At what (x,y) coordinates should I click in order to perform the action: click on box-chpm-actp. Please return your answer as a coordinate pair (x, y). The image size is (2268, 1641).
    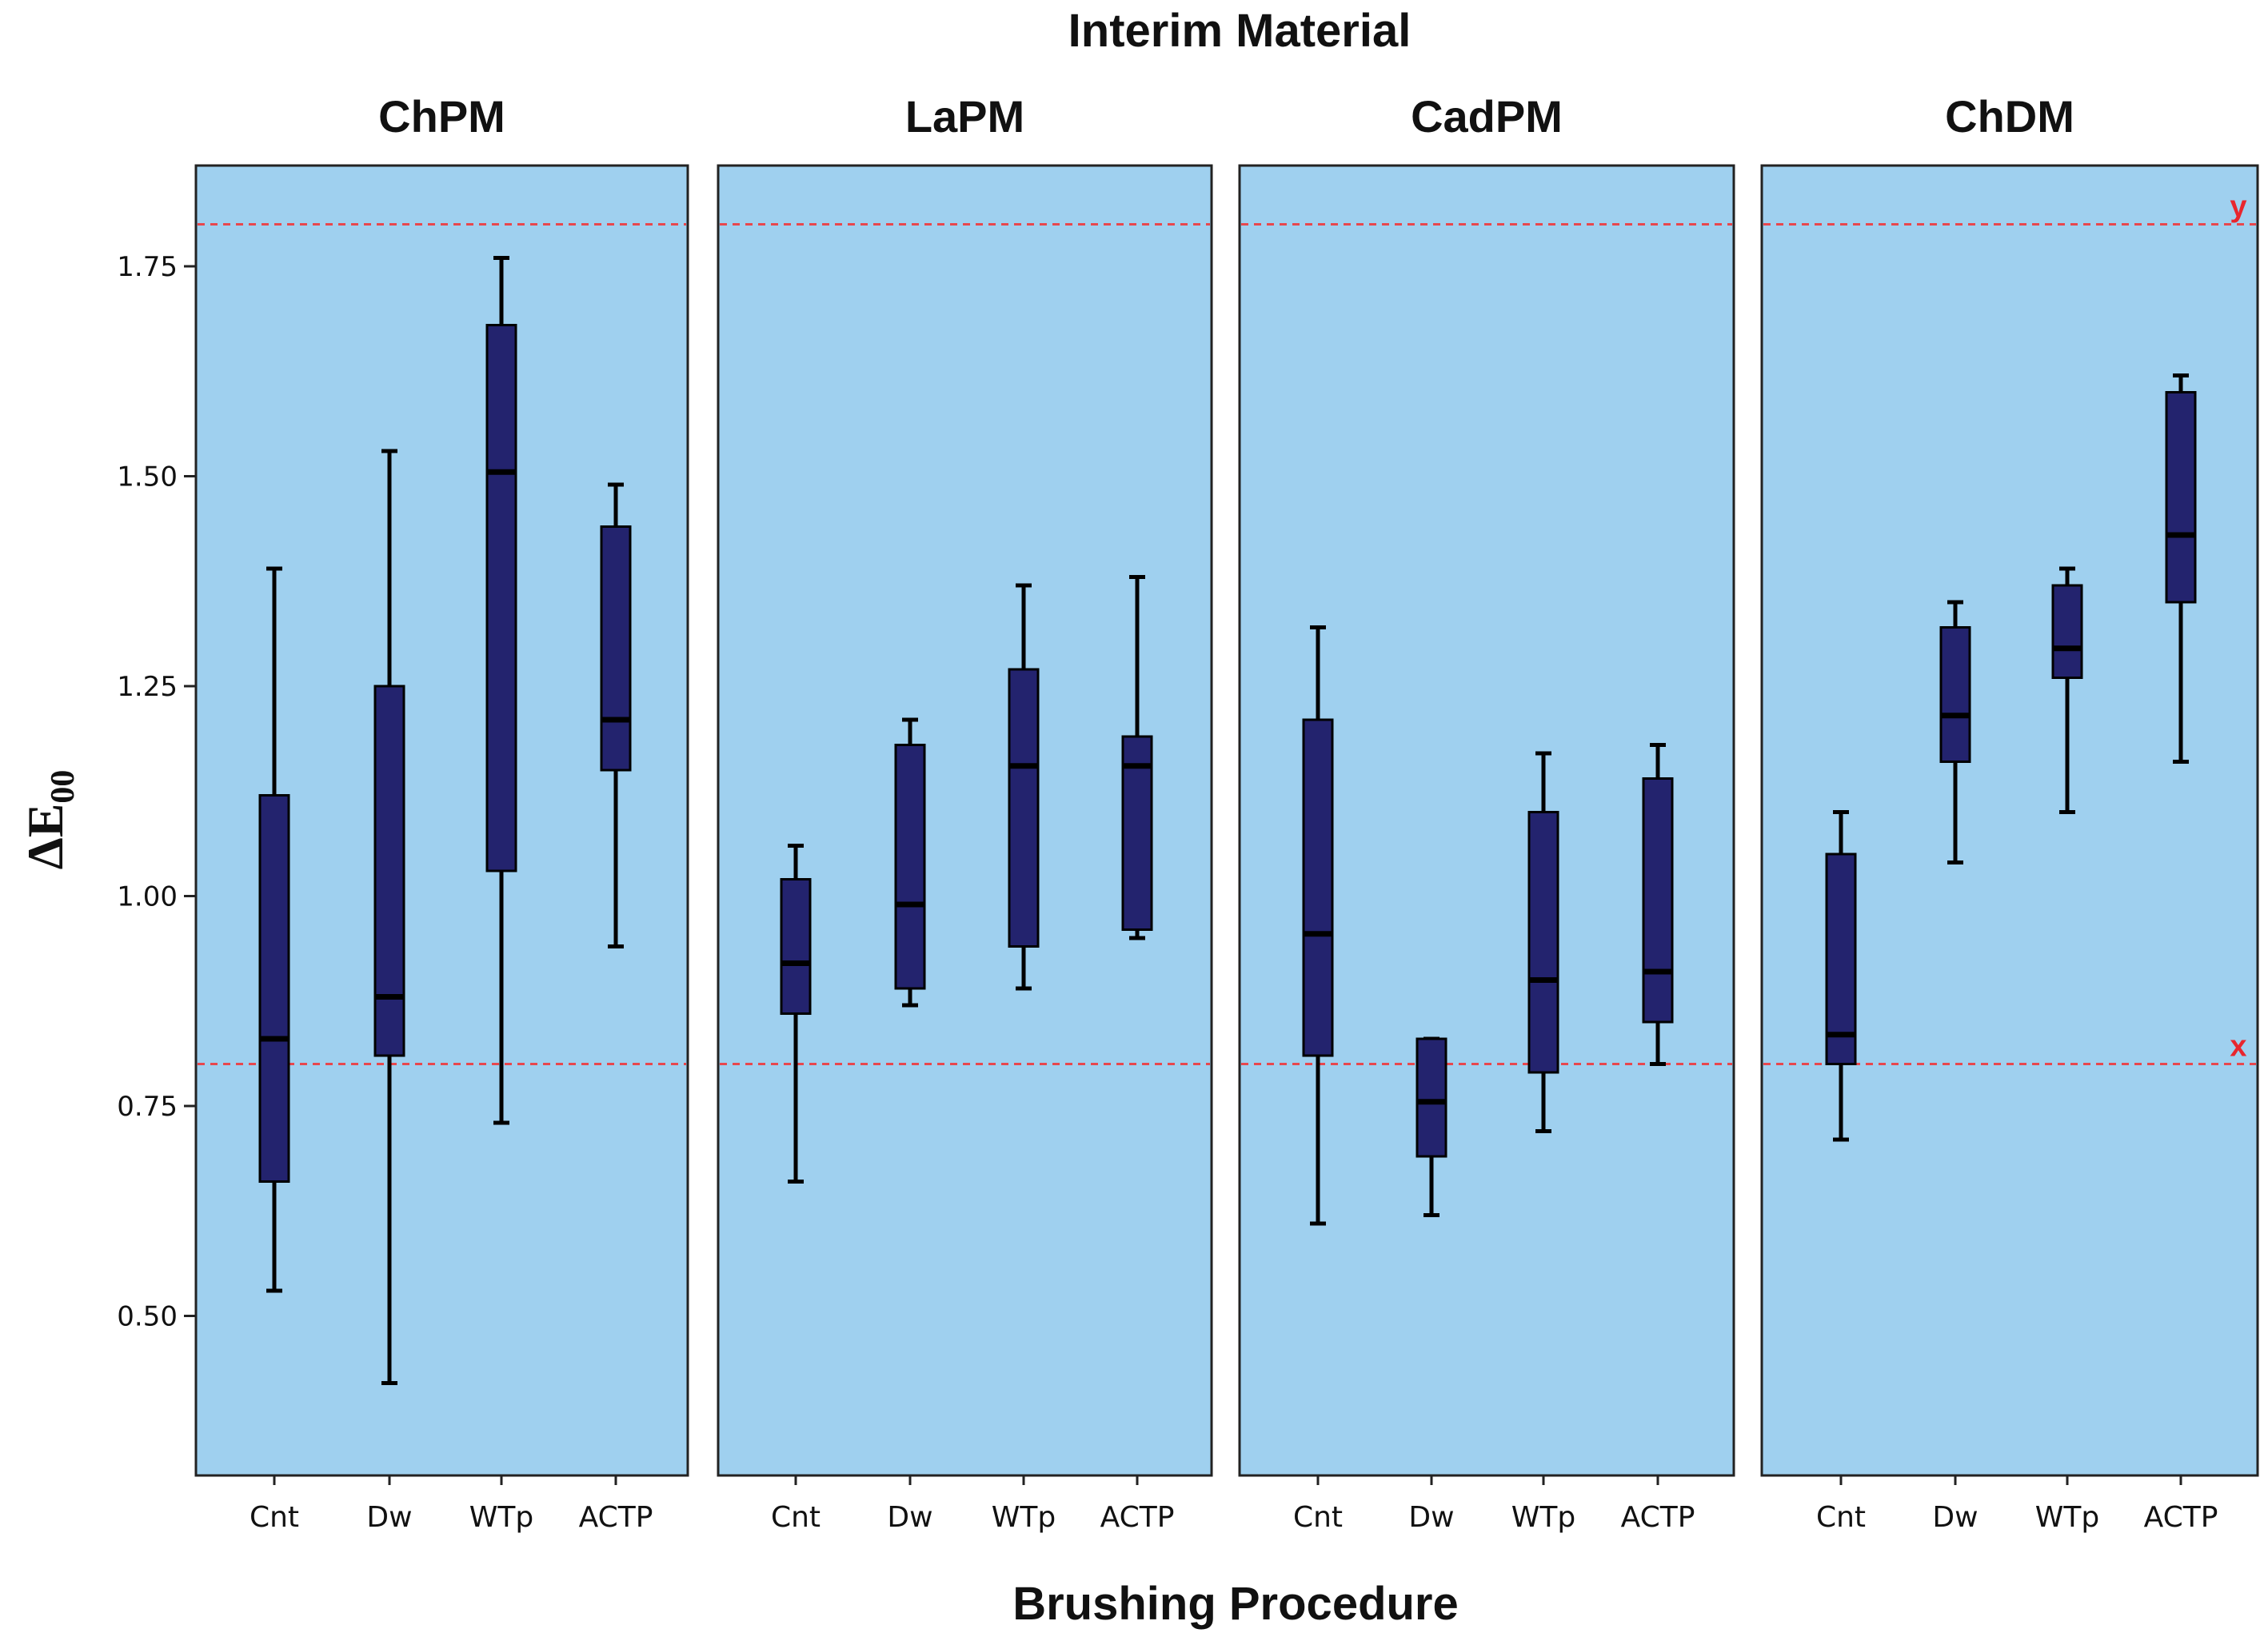
    Looking at the image, I should click on (616, 715).